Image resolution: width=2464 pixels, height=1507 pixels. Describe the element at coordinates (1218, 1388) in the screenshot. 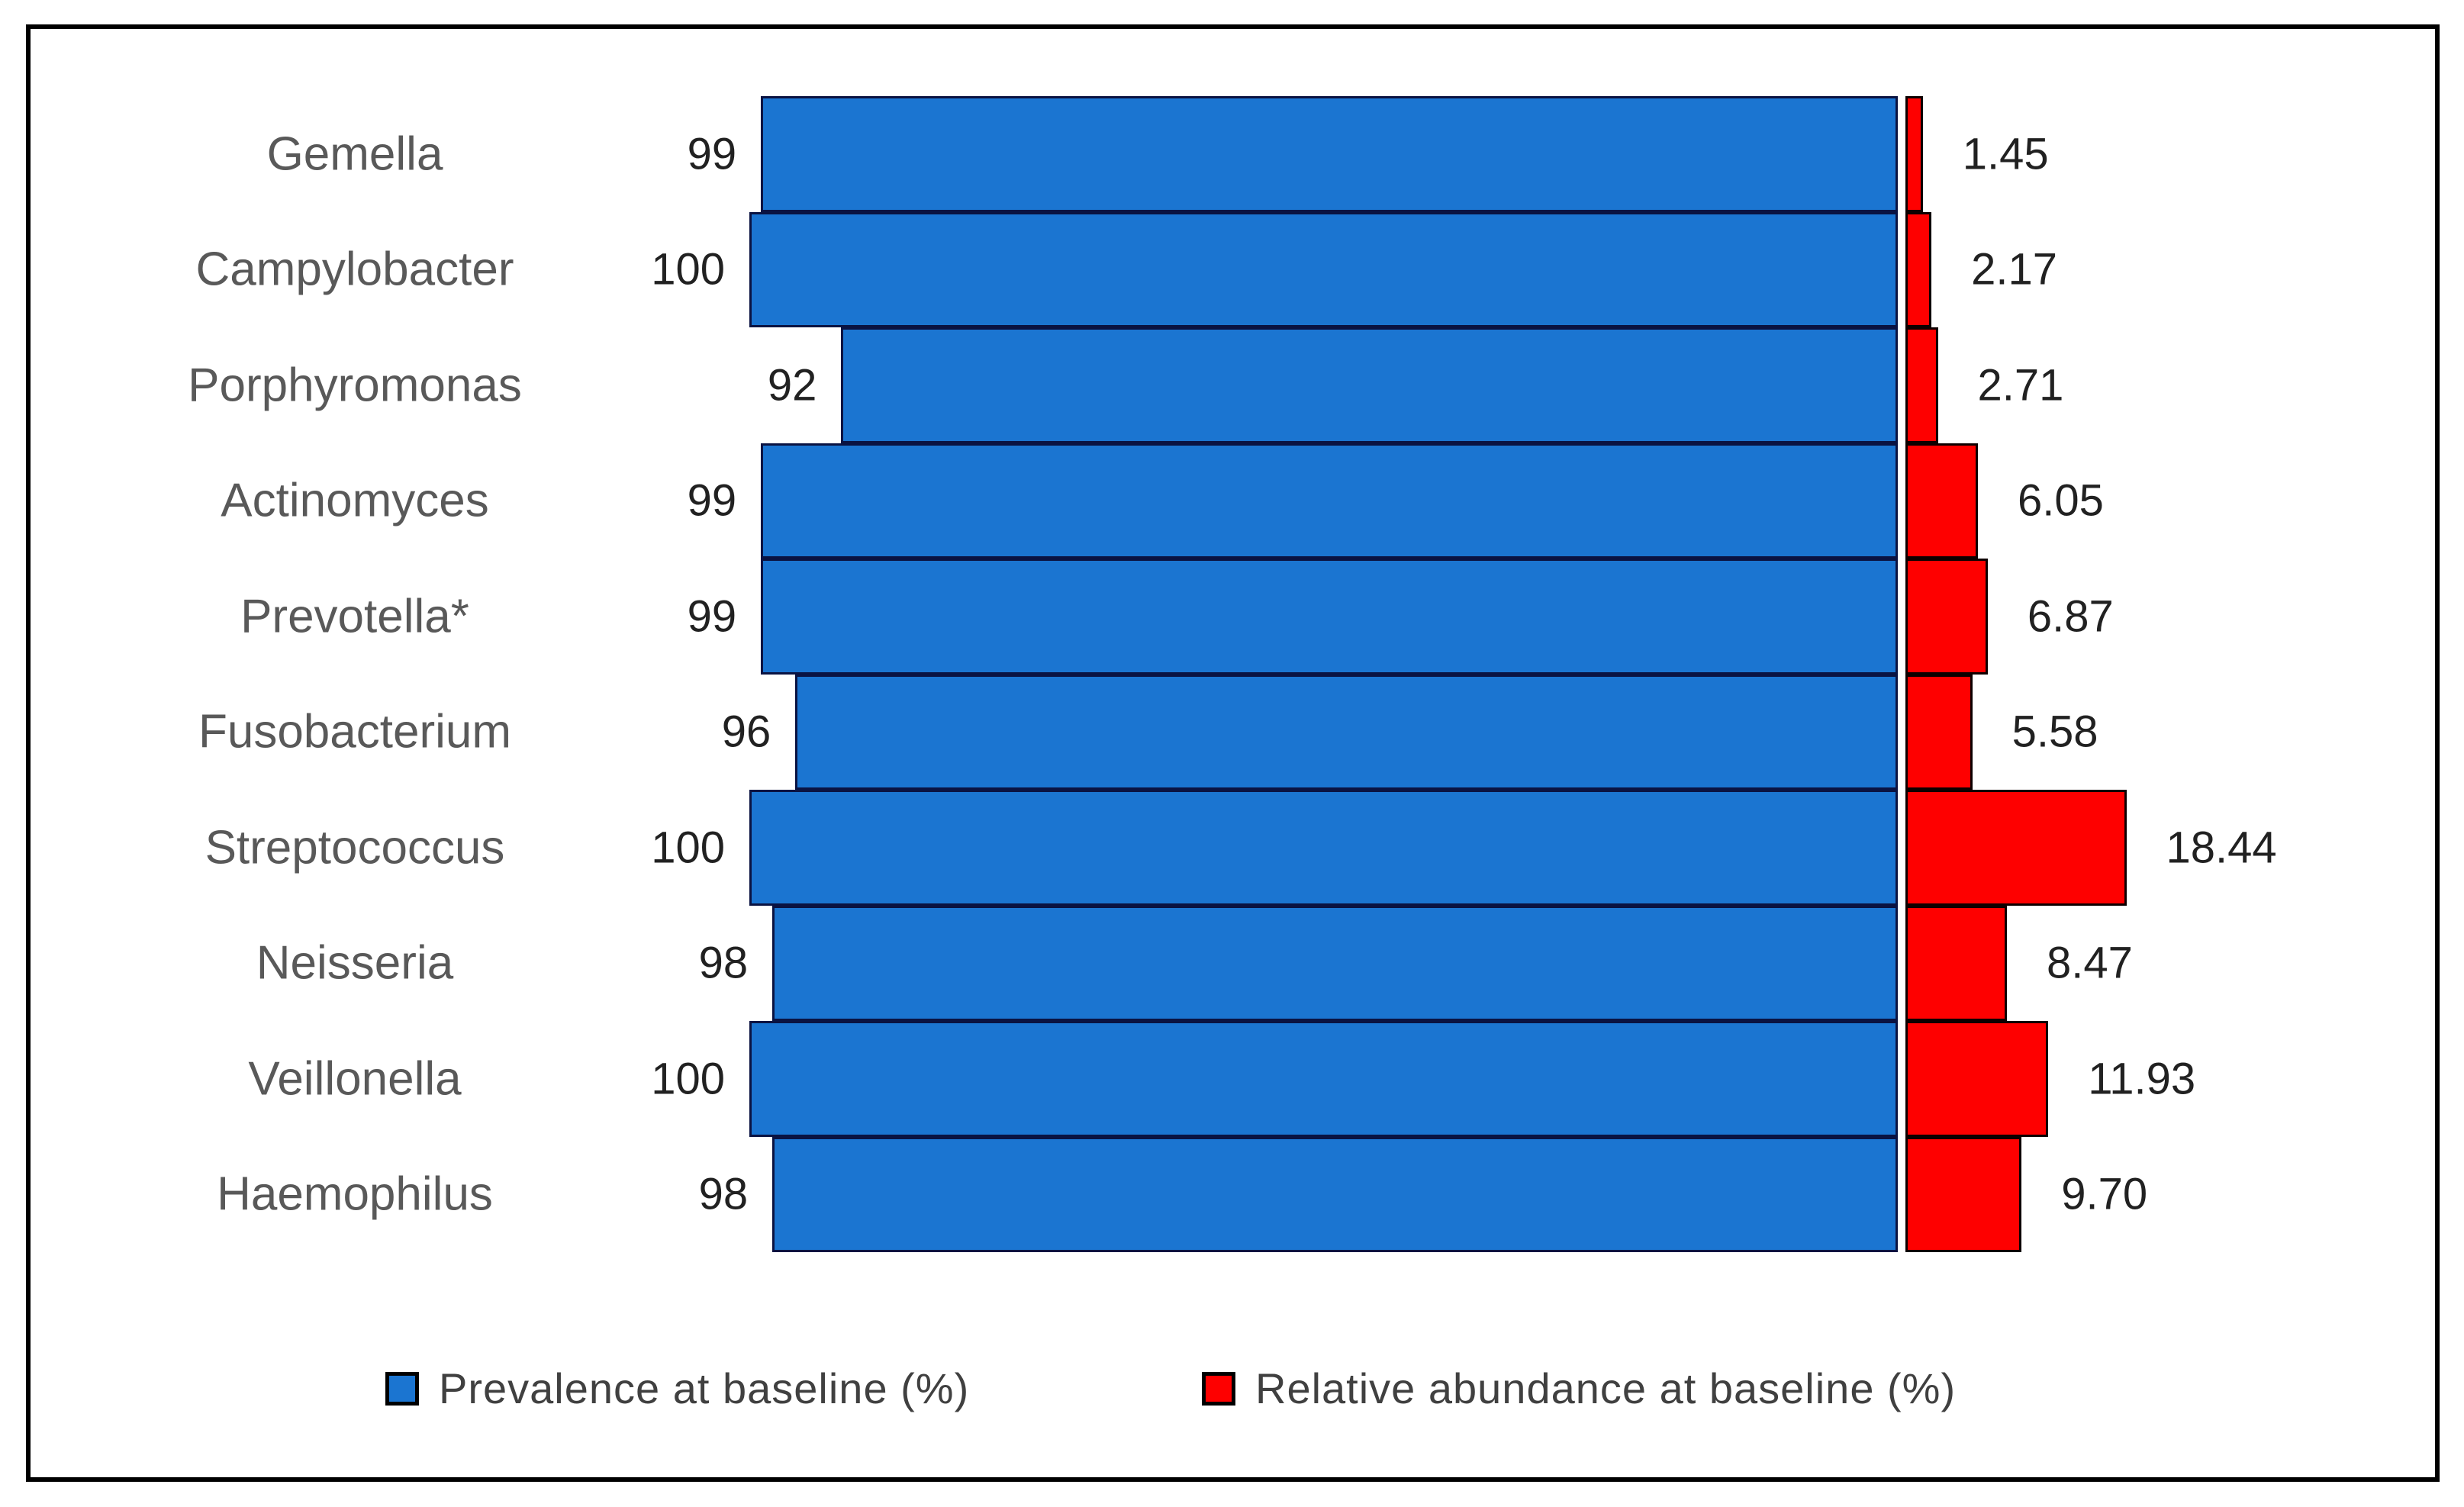

I see `abundance-legend-swatch` at that location.